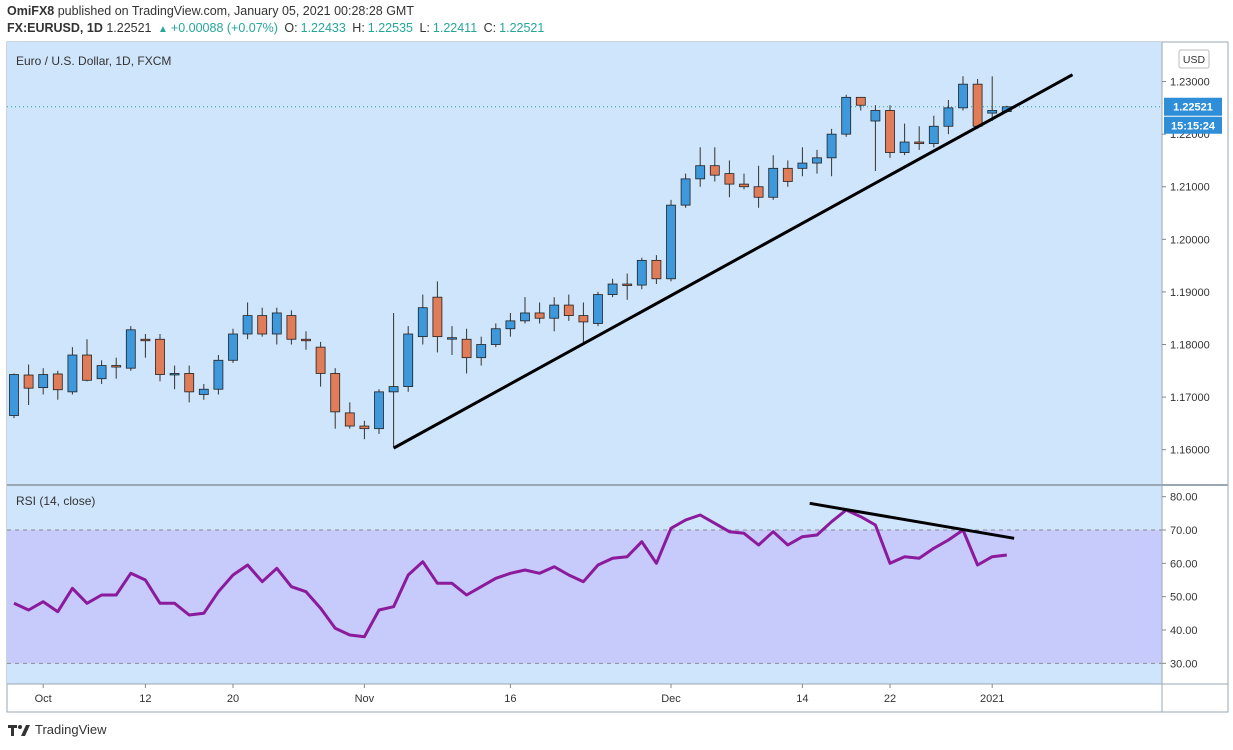  Describe the element at coordinates (1184, 498) in the screenshot. I see `rsi-tick-label: 80.00` at that location.